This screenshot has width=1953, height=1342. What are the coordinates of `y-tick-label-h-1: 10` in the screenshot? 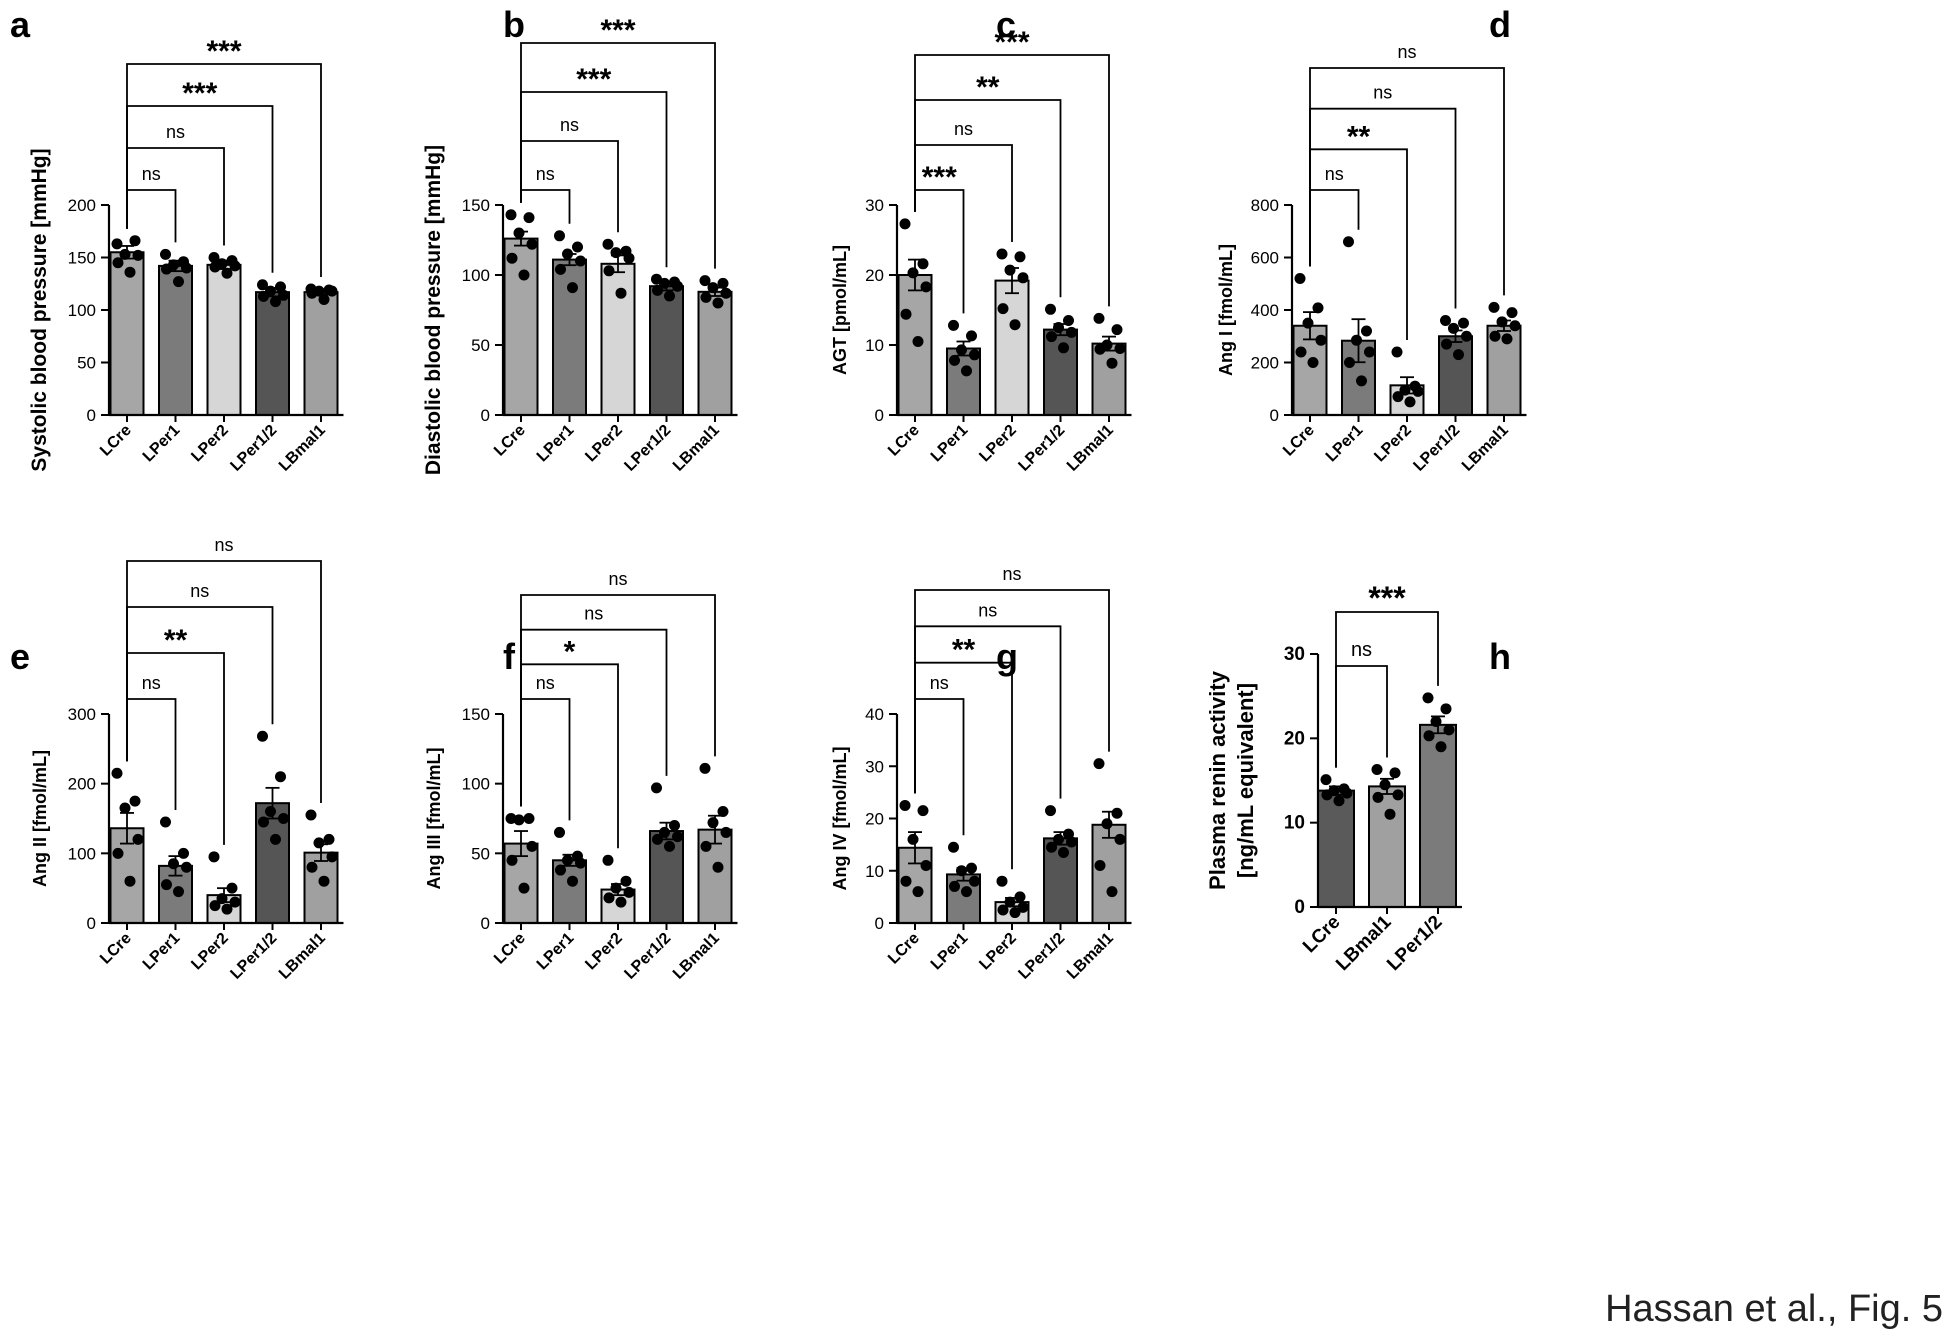 It's located at (1294, 823).